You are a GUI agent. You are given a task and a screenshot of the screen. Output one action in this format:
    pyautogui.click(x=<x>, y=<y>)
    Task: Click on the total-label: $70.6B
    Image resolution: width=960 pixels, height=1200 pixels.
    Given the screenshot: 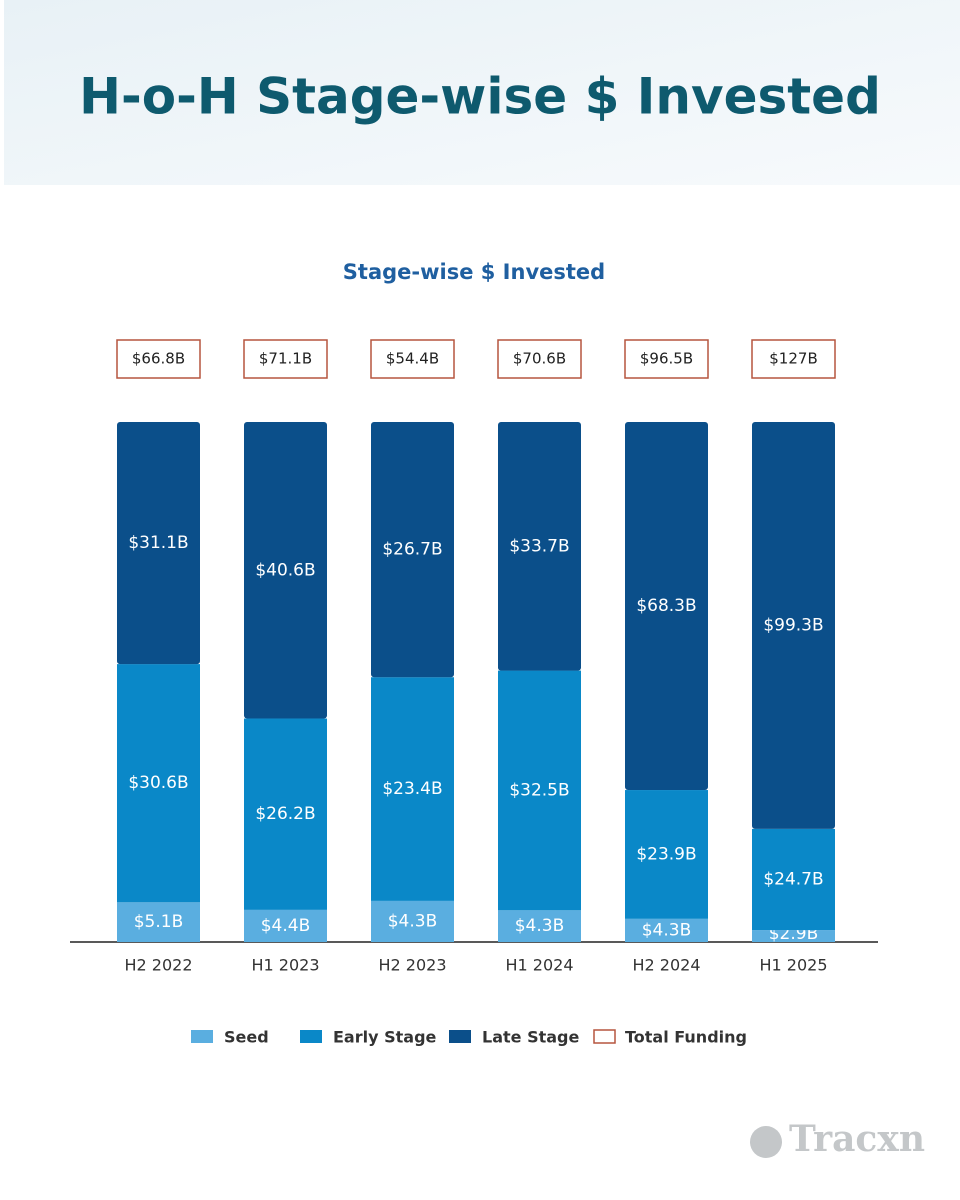 What is the action you would take?
    pyautogui.click(x=539, y=359)
    